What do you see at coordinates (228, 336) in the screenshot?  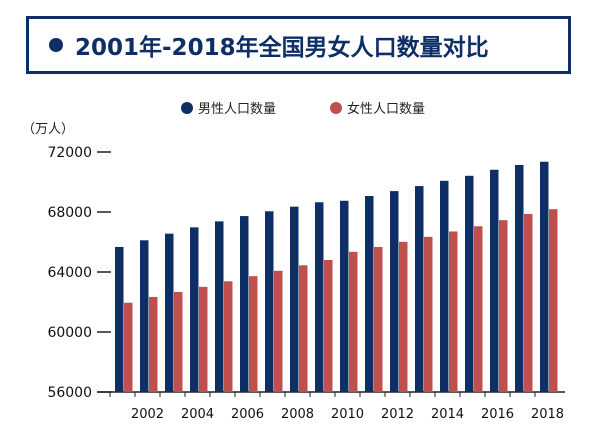 I see `female-bar-2005` at bounding box center [228, 336].